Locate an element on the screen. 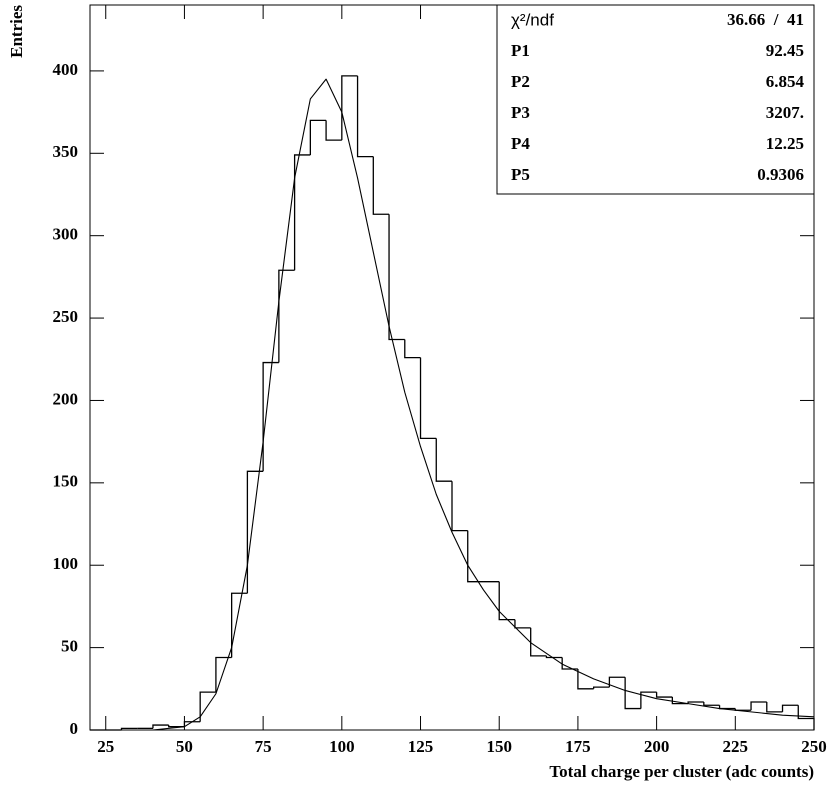 This screenshot has width=834, height=788. x-tick-label: 75 is located at coordinates (263, 746).